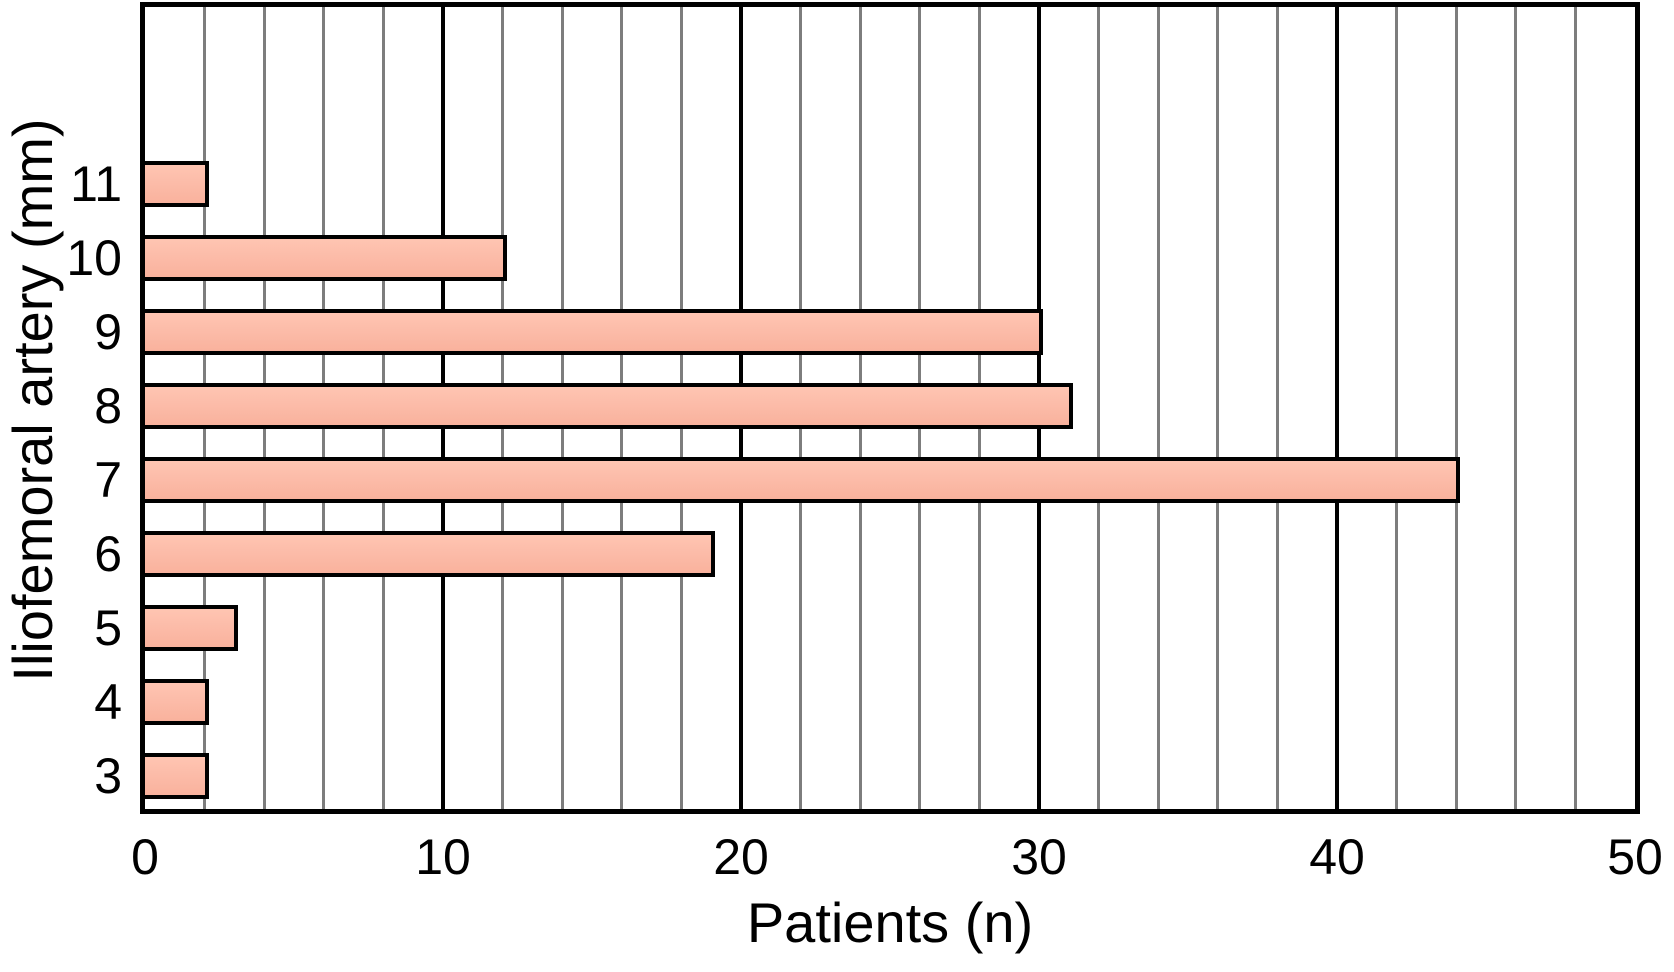 The image size is (1674, 972). Describe the element at coordinates (175, 776) in the screenshot. I see `bar-3mm` at that location.